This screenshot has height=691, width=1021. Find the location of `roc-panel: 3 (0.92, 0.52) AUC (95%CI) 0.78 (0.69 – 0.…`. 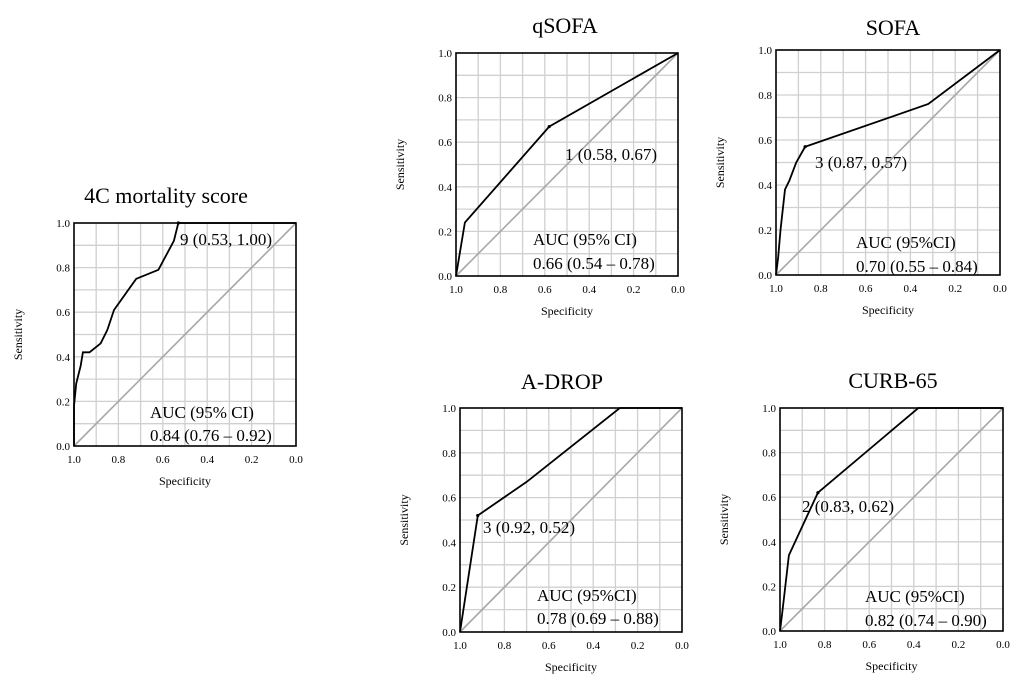

roc-panel: 3 (0.92, 0.52) AUC (95%CI) 0.78 (0.69 – 0.… is located at coordinates (543, 521).